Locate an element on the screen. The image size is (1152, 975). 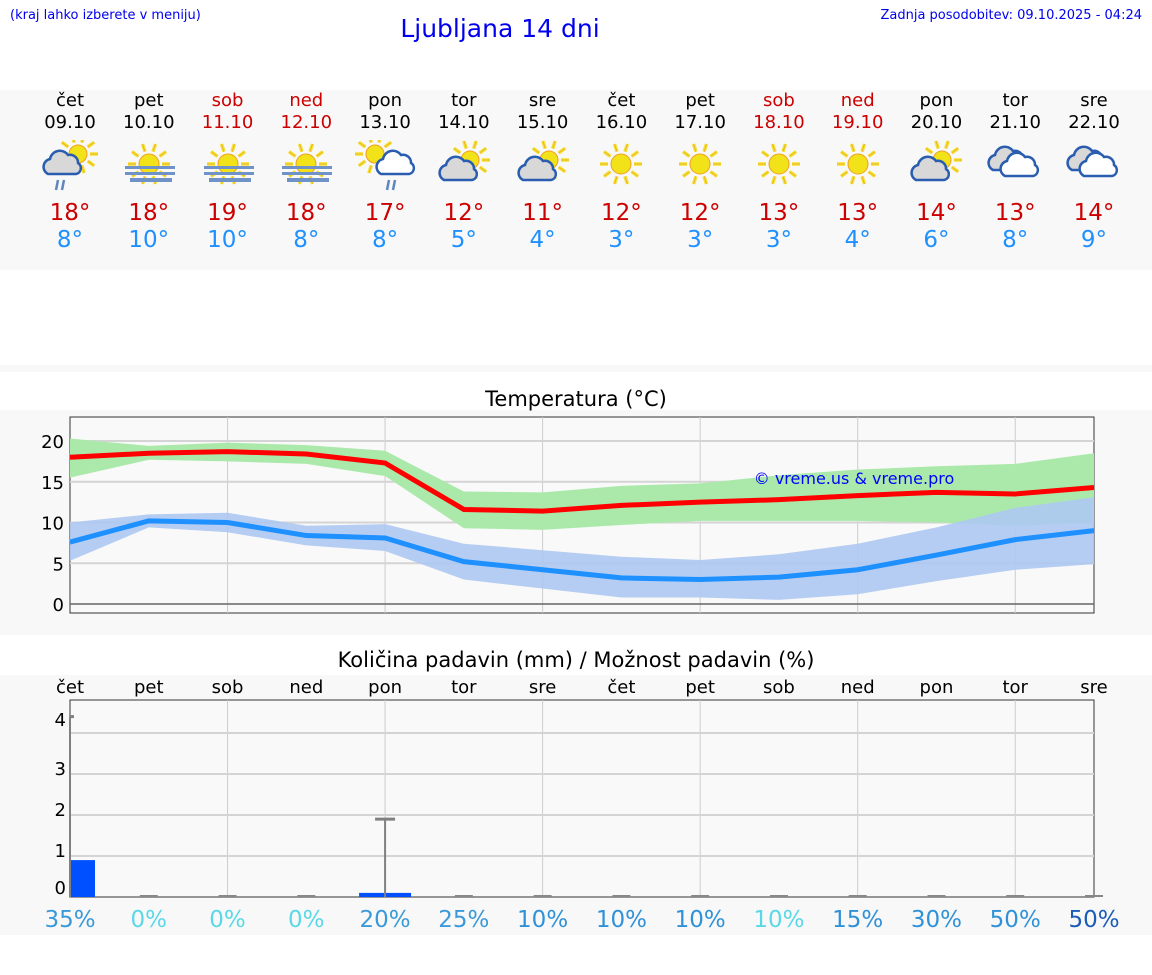
precip-bar is located at coordinates (82, 878).